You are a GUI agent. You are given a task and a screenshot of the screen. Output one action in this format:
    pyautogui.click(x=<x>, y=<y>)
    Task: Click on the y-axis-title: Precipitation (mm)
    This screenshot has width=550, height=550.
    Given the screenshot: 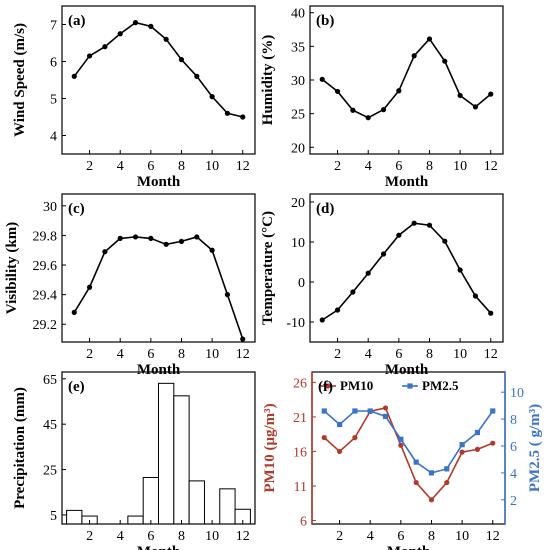 What is the action you would take?
    pyautogui.click(x=20, y=448)
    